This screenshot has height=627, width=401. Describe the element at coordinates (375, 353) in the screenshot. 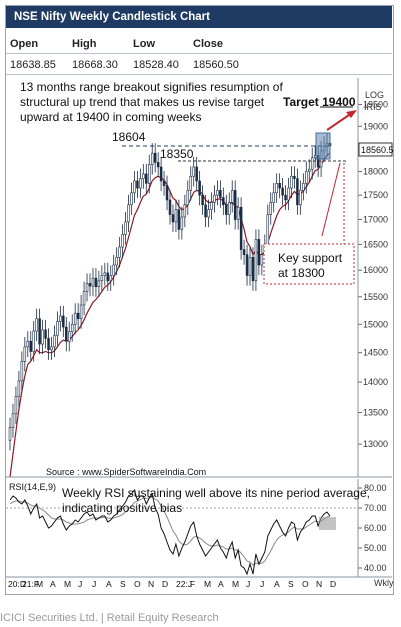

I see `price-tick-label: 14500` at that location.